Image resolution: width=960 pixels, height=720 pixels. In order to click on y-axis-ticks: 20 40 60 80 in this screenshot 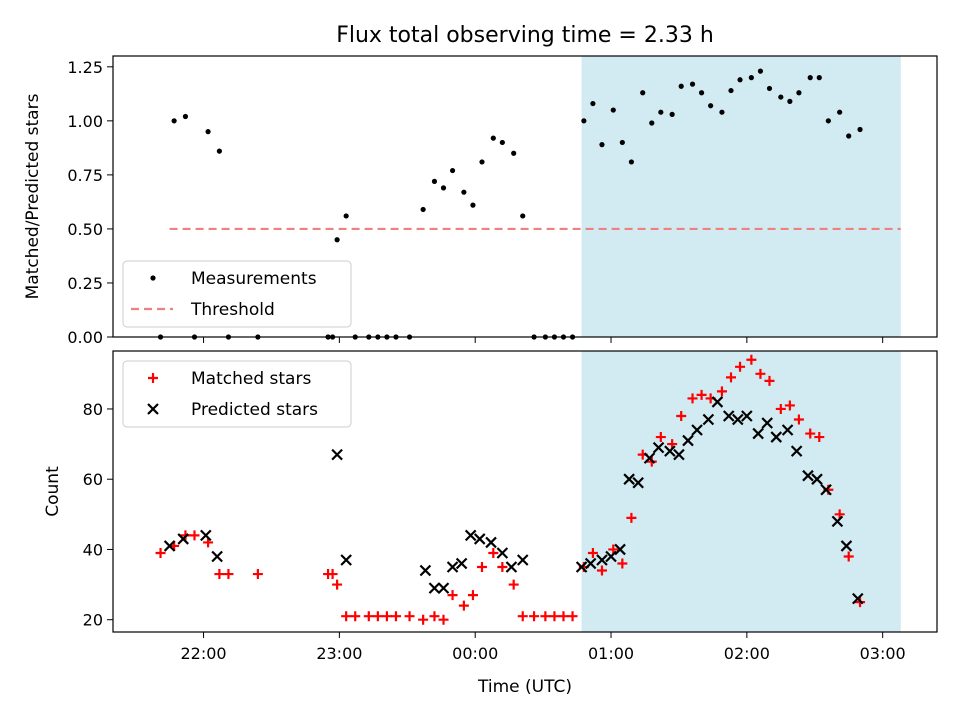, I will do `click(98, 515)`.